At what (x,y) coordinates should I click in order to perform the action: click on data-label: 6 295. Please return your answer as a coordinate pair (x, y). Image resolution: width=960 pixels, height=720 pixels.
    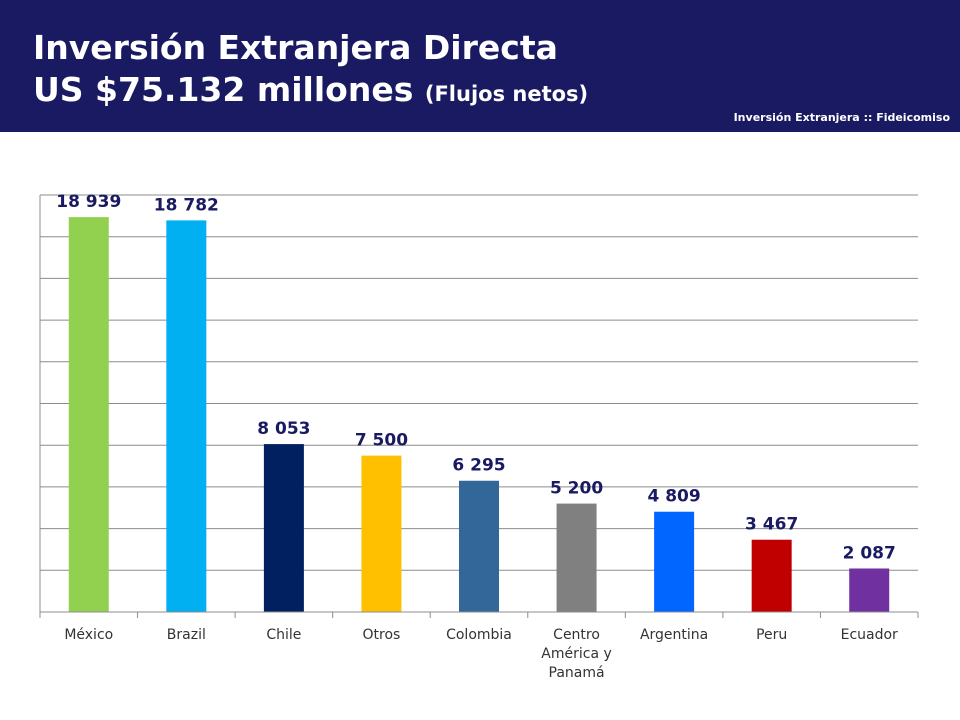
    Looking at the image, I should click on (478, 466).